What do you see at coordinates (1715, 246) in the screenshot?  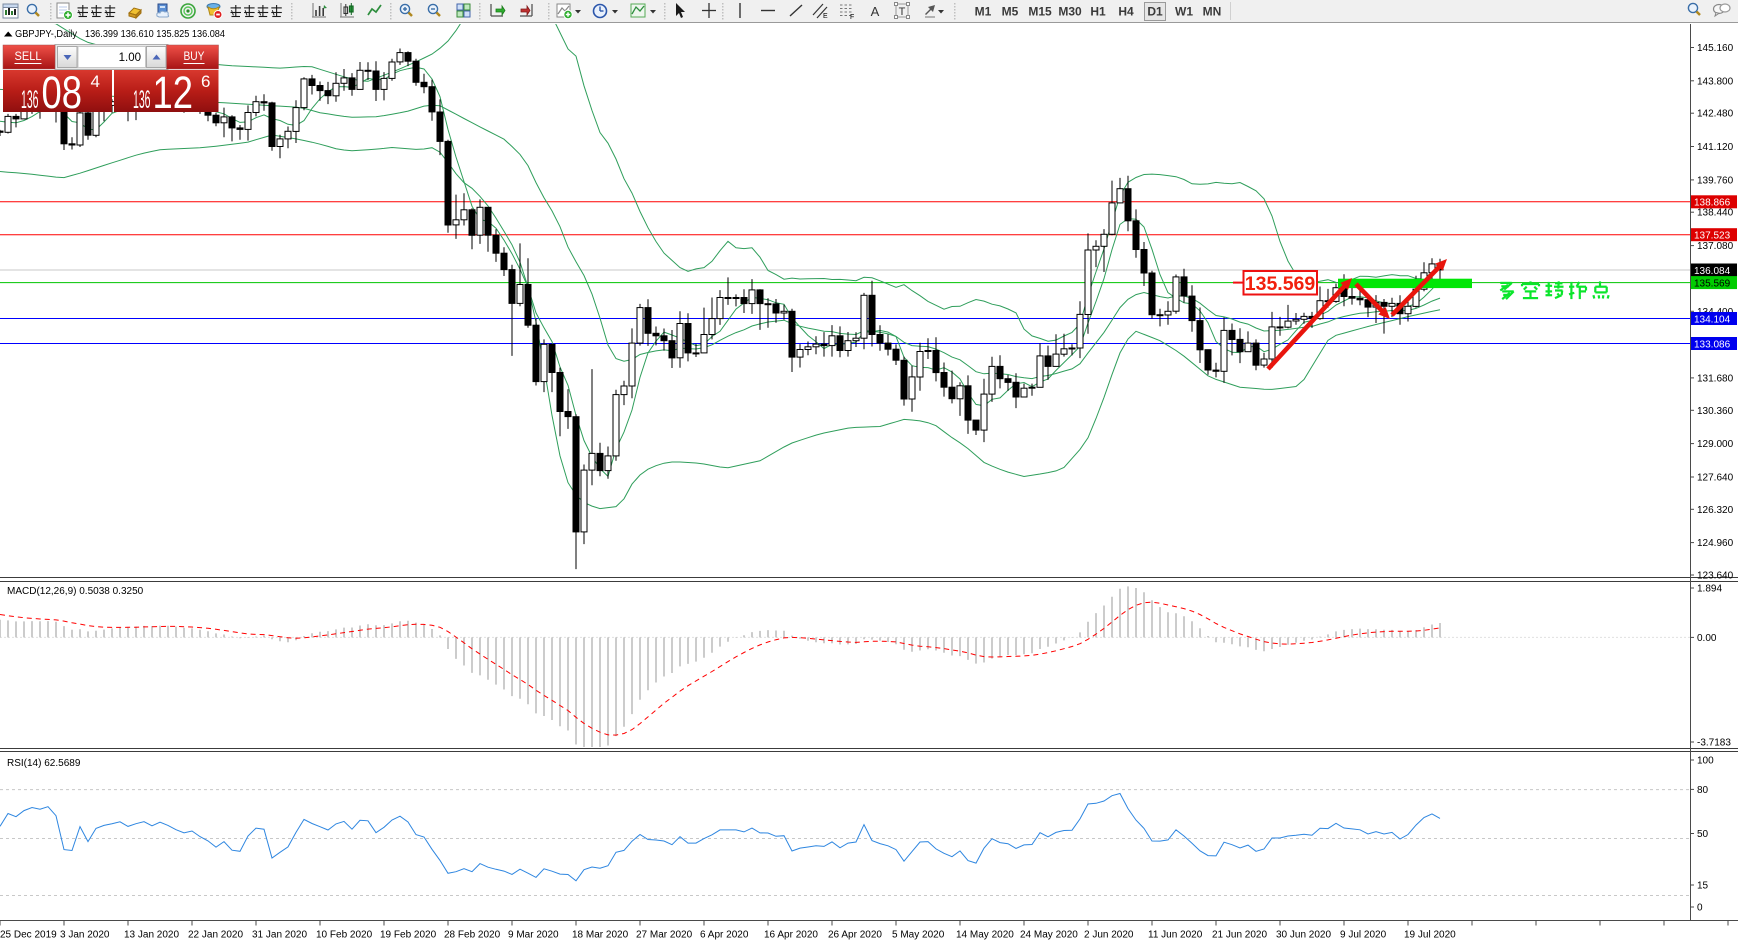 I see `svg-text: 137.080` at bounding box center [1715, 246].